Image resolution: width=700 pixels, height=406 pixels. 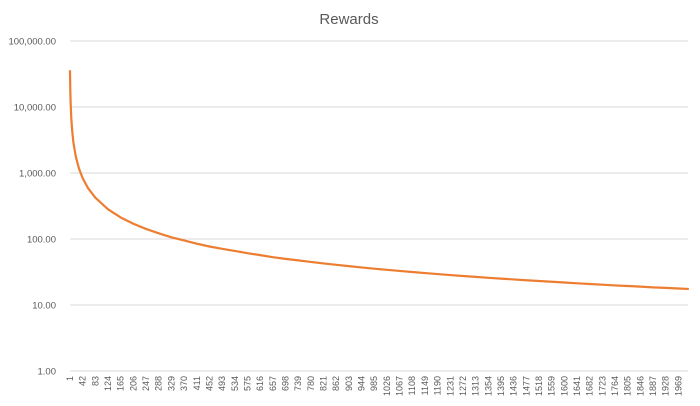 I want to click on x-tick-label: 1477, so click(x=526, y=386).